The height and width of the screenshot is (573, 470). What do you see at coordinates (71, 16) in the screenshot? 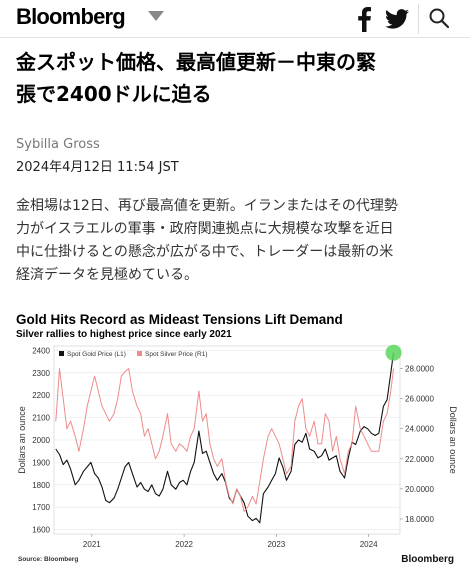
I see `bloomberg-logo: Bloomberg` at bounding box center [71, 16].